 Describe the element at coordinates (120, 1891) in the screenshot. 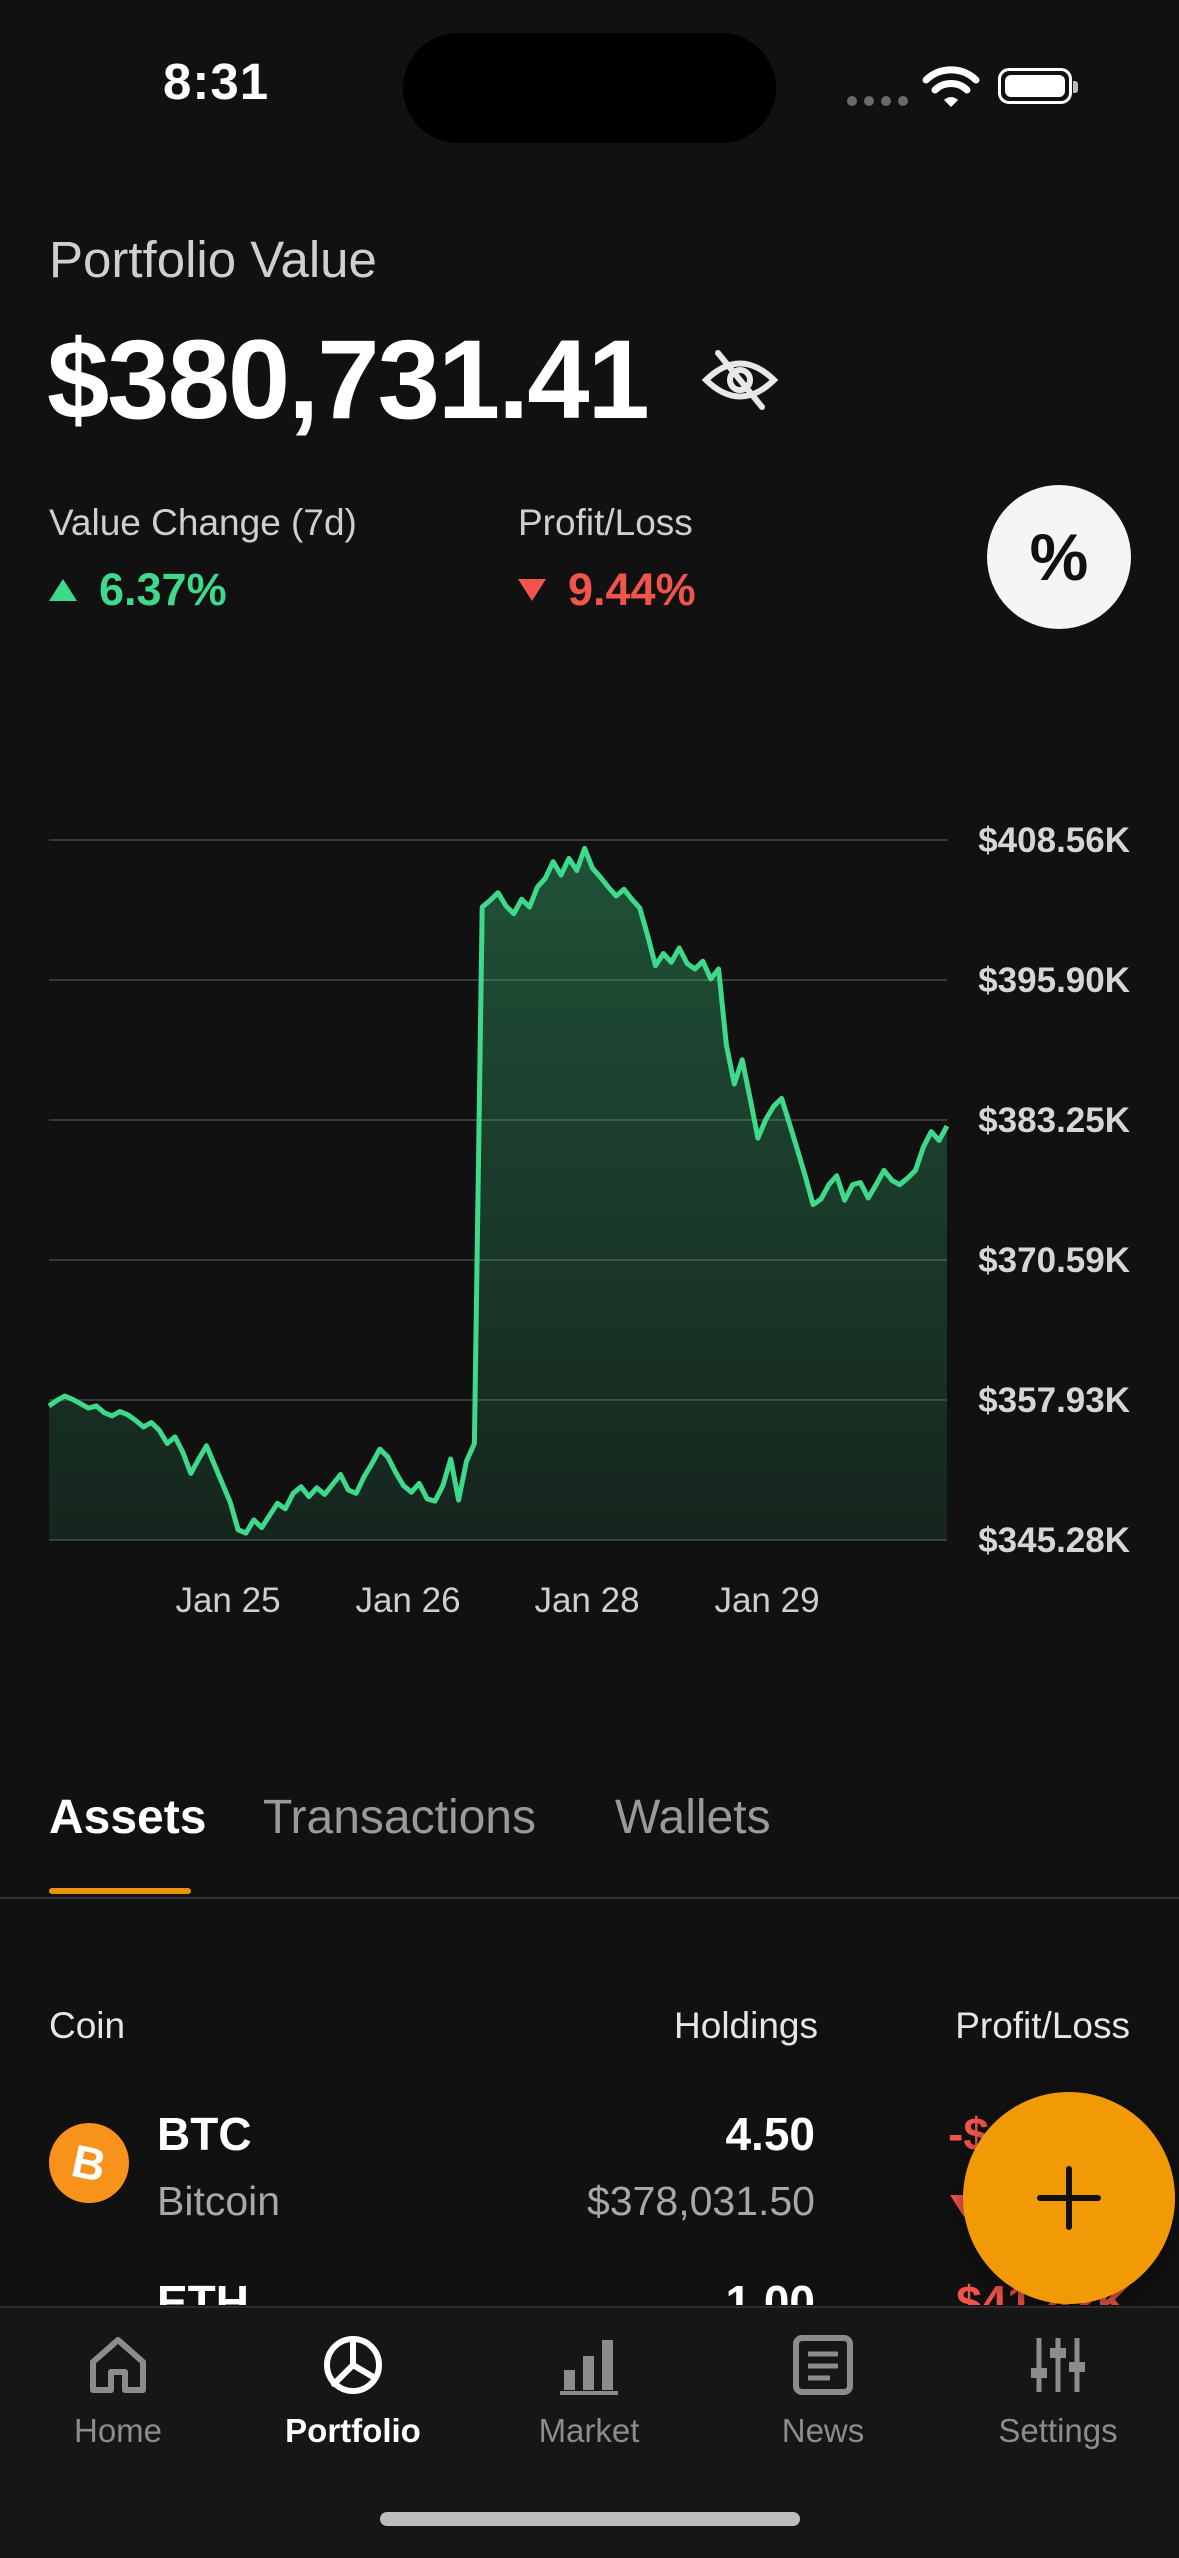

I see `active-tab-indicator` at that location.